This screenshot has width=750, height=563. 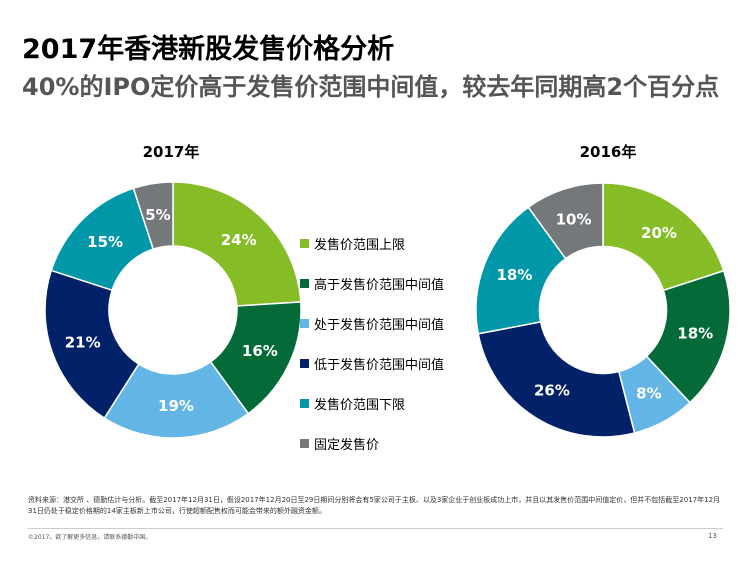 What do you see at coordinates (712, 536) in the screenshot?
I see `page-number: 13` at bounding box center [712, 536].